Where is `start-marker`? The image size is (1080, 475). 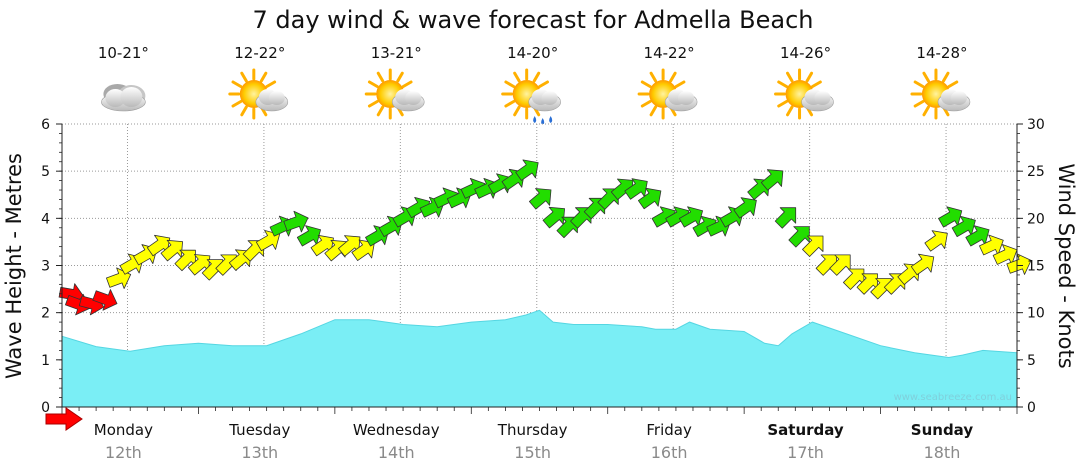 start-marker is located at coordinates (64, 419).